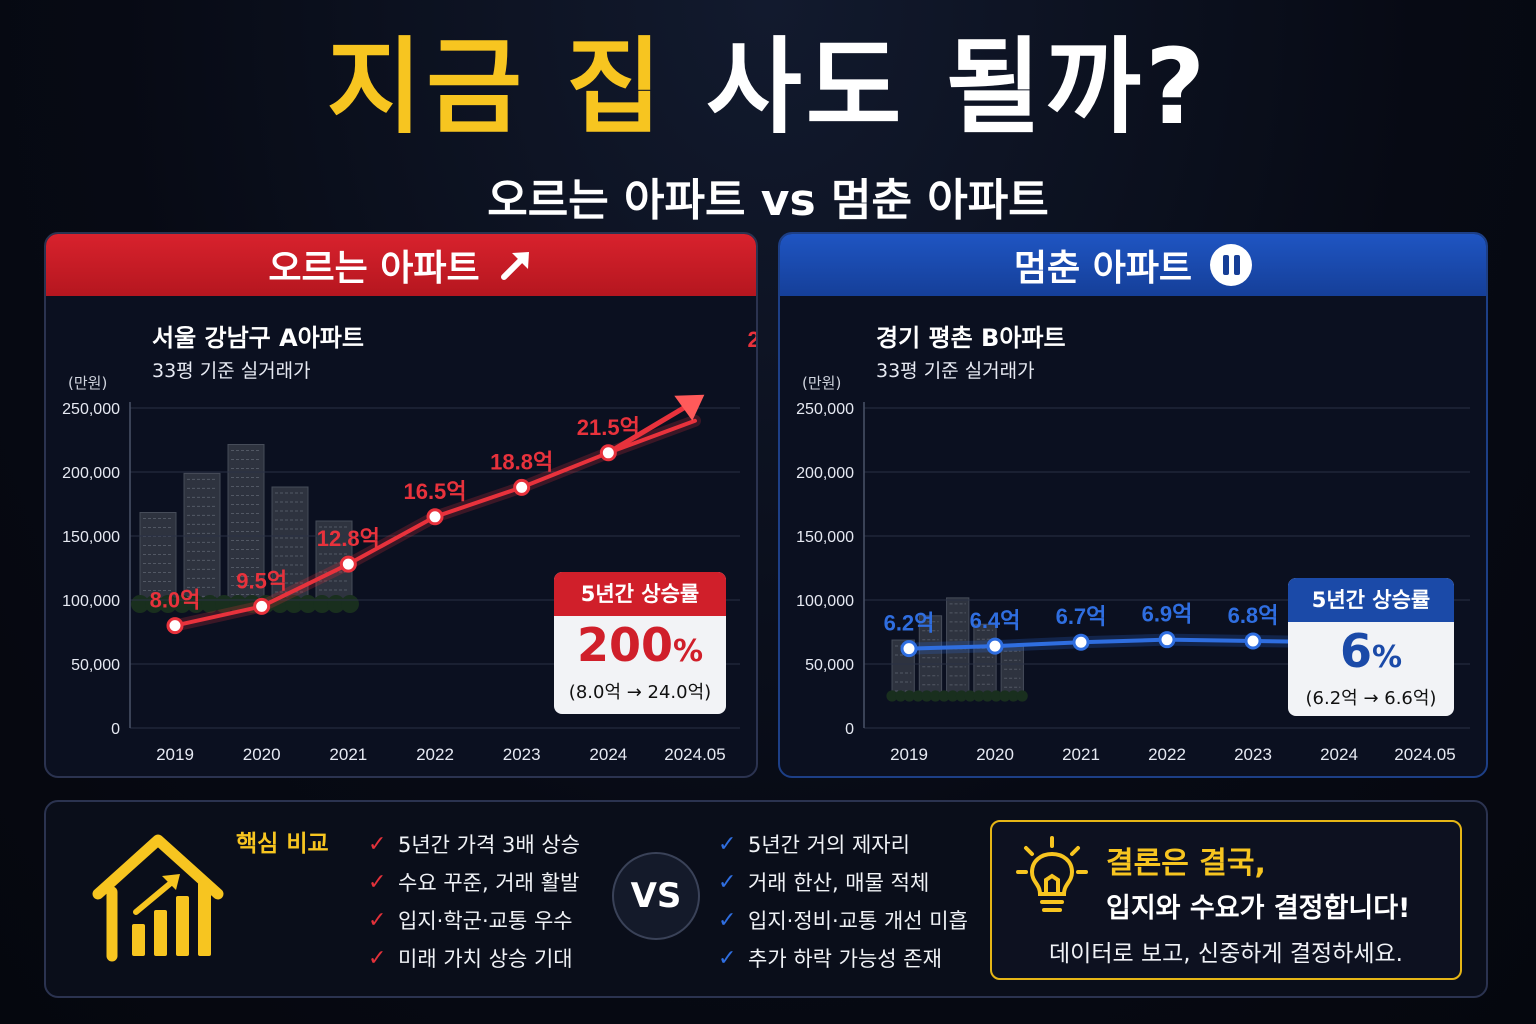 The image size is (1536, 1024). What do you see at coordinates (1371, 600) in the screenshot?
I see `flat-rate-title: 5년간 상승률` at bounding box center [1371, 600].